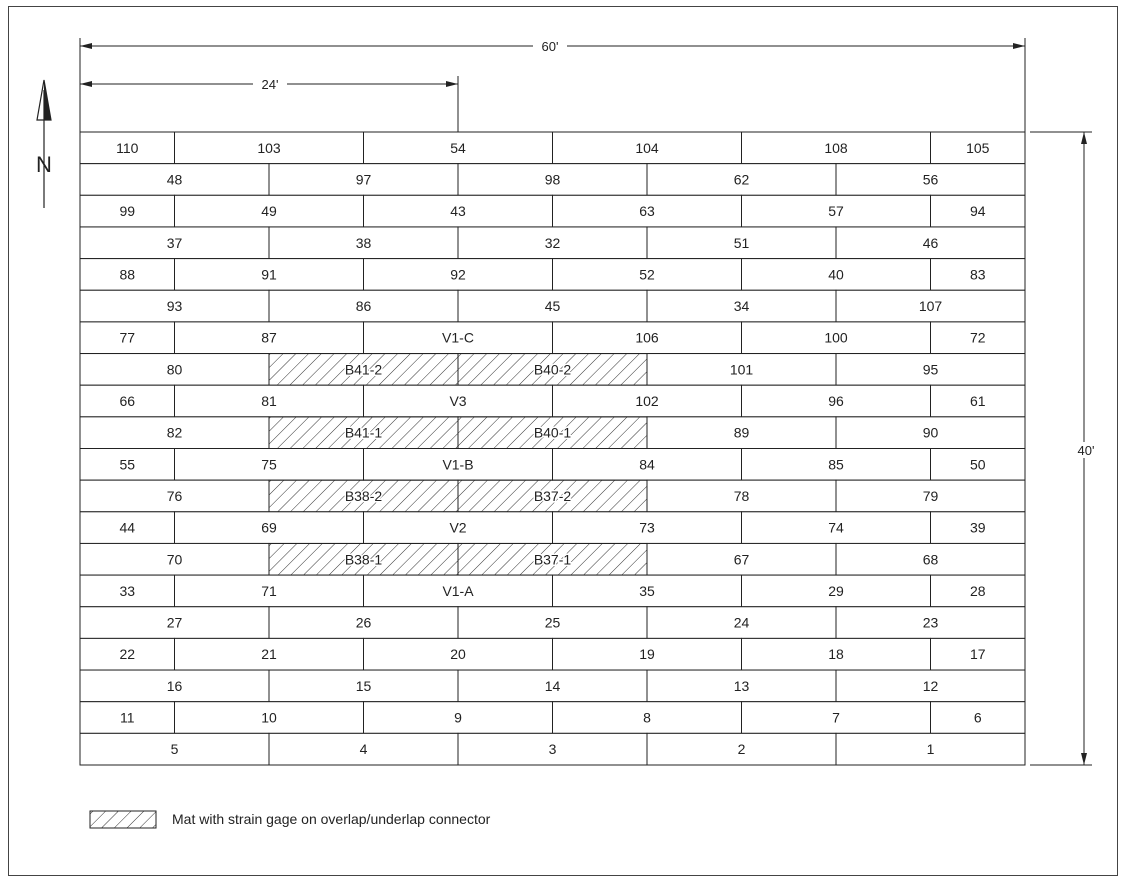 Image resolution: width=1122 pixels, height=877 pixels. I want to click on mat-label: 21, so click(269, 654).